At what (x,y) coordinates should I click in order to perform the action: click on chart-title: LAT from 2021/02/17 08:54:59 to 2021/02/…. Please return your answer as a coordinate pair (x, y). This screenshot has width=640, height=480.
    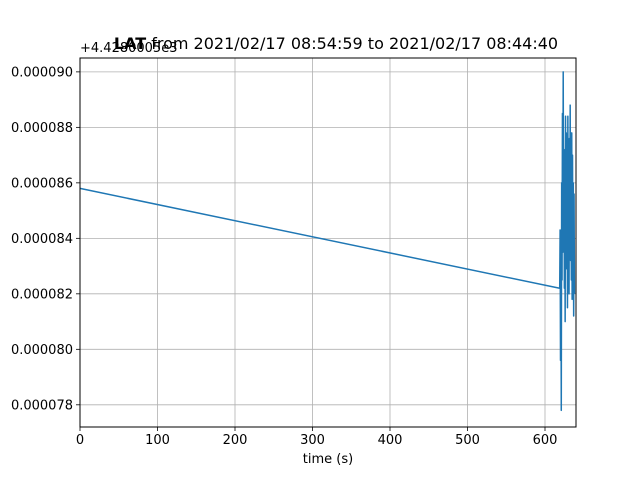
    Looking at the image, I should click on (336, 43).